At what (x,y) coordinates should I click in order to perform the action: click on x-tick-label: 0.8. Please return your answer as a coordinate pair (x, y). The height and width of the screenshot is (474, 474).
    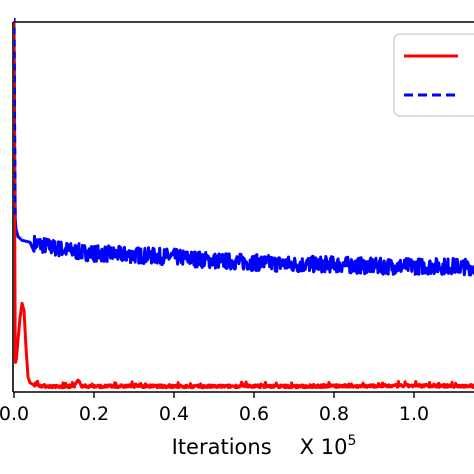
    Looking at the image, I should click on (334, 414).